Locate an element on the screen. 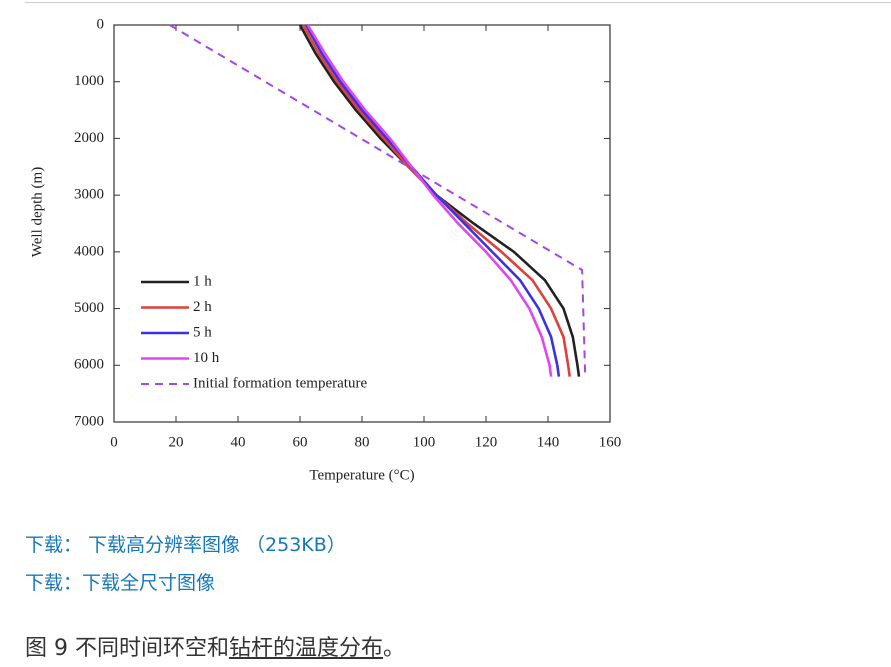  y-tick-label: 7000 is located at coordinates (89, 421).